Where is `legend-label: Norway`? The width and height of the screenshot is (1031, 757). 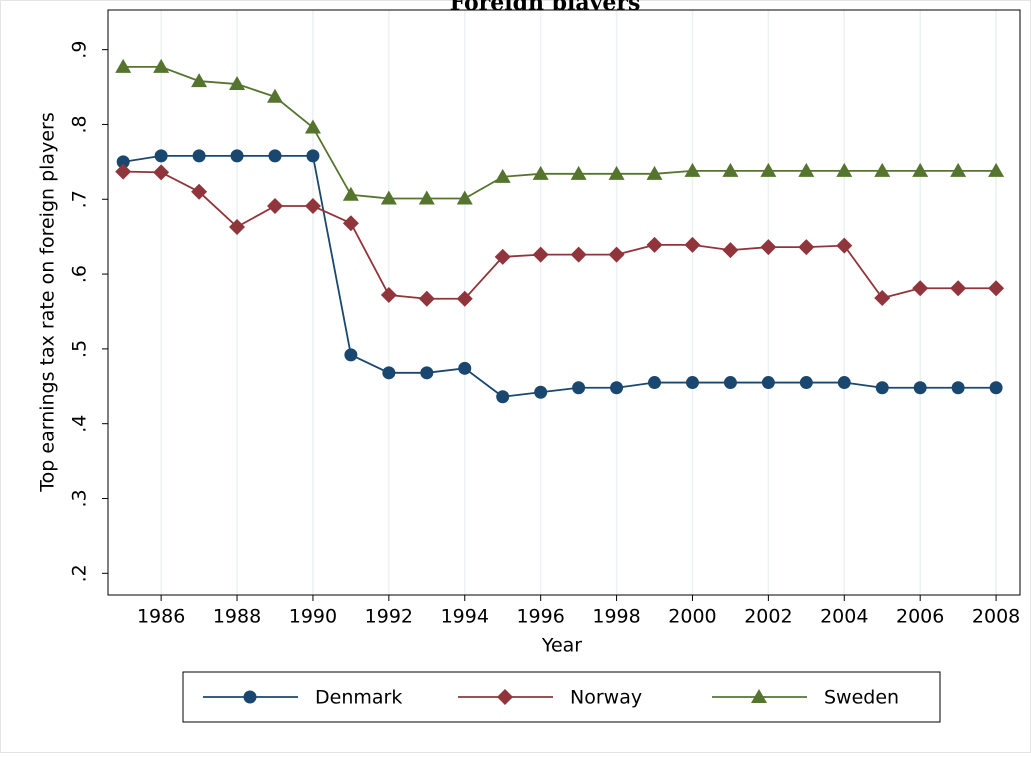 legend-label: Norway is located at coordinates (606, 698).